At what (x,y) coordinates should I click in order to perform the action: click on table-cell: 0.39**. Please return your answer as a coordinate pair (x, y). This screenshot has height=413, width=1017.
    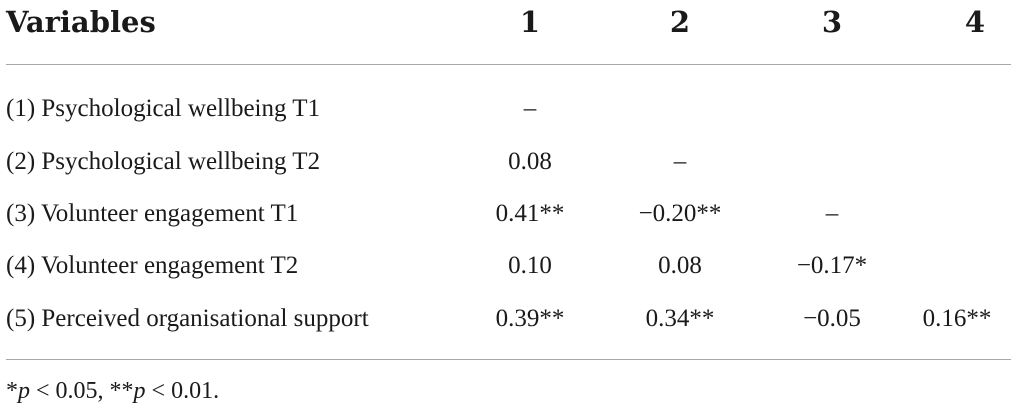
    Looking at the image, I should click on (530, 318).